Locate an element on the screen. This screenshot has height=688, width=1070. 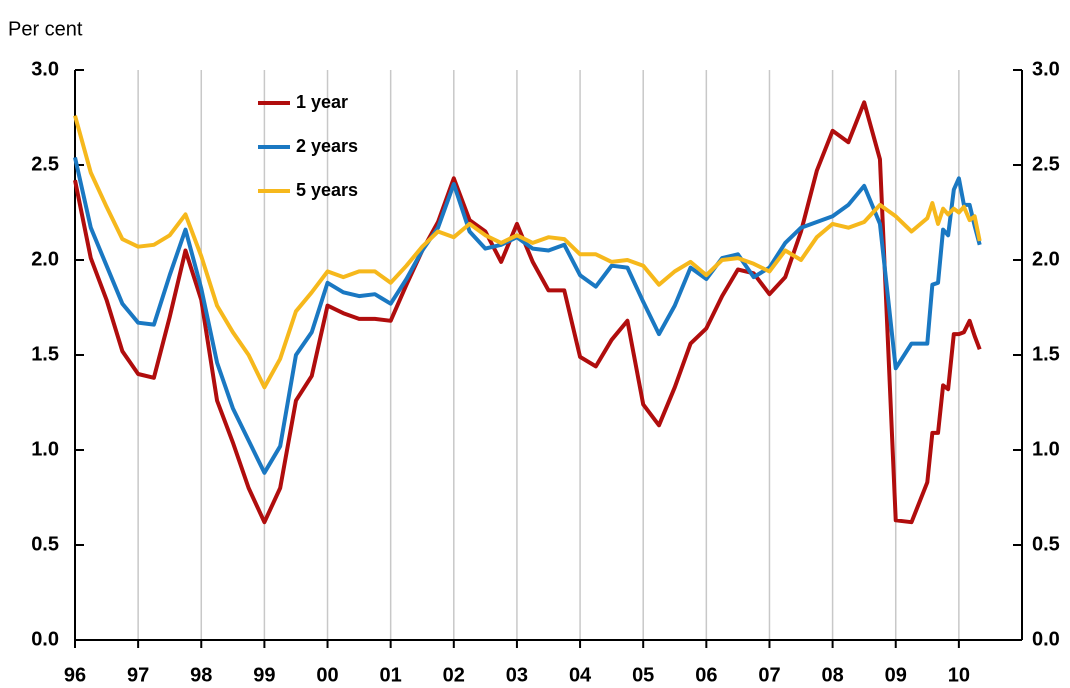
y2-tick-label: 1.5 is located at coordinates (1046, 354).